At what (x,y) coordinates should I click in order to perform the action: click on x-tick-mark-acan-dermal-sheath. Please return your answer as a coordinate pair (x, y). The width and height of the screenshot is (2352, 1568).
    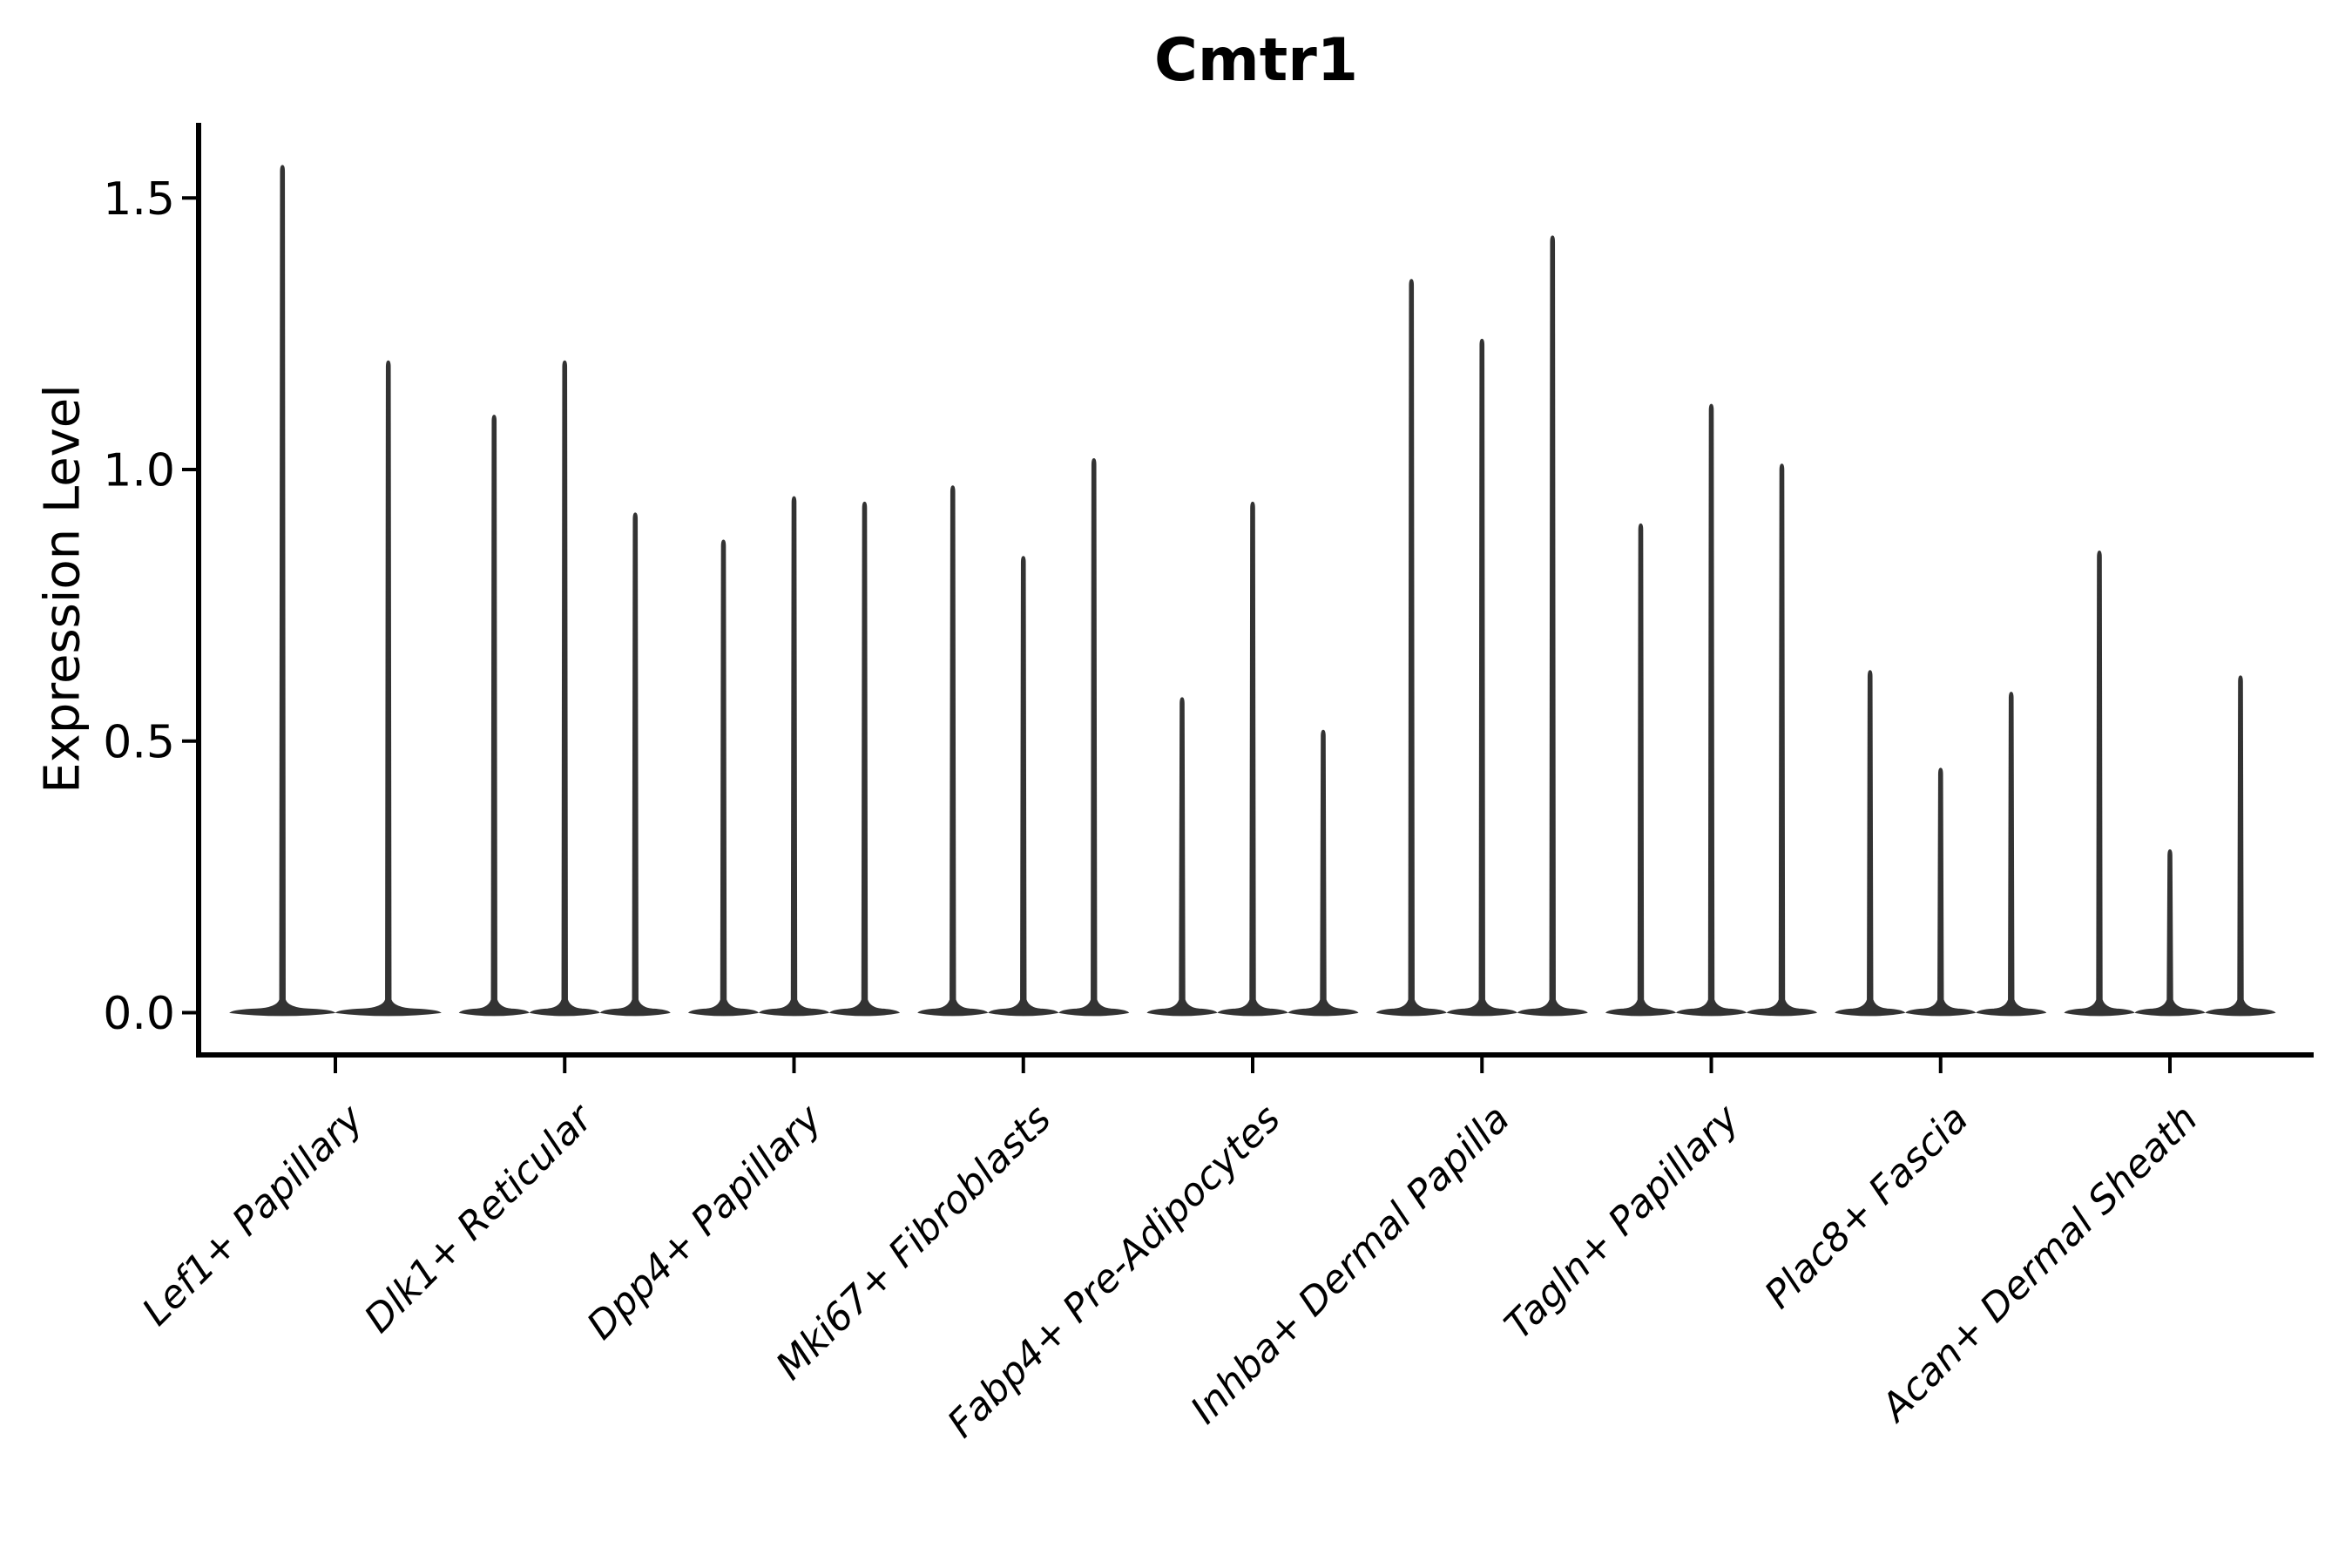
    Looking at the image, I should click on (2170, 1065).